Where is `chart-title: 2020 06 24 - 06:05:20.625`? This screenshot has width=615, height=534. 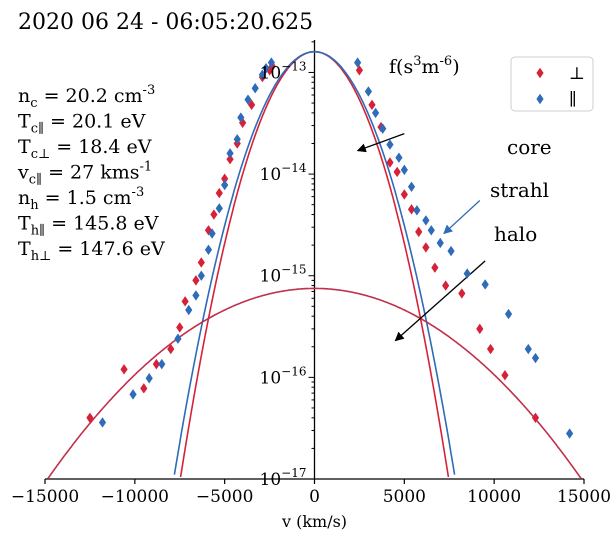 chart-title: 2020 06 24 - 06:05:20.625 is located at coordinates (165, 22).